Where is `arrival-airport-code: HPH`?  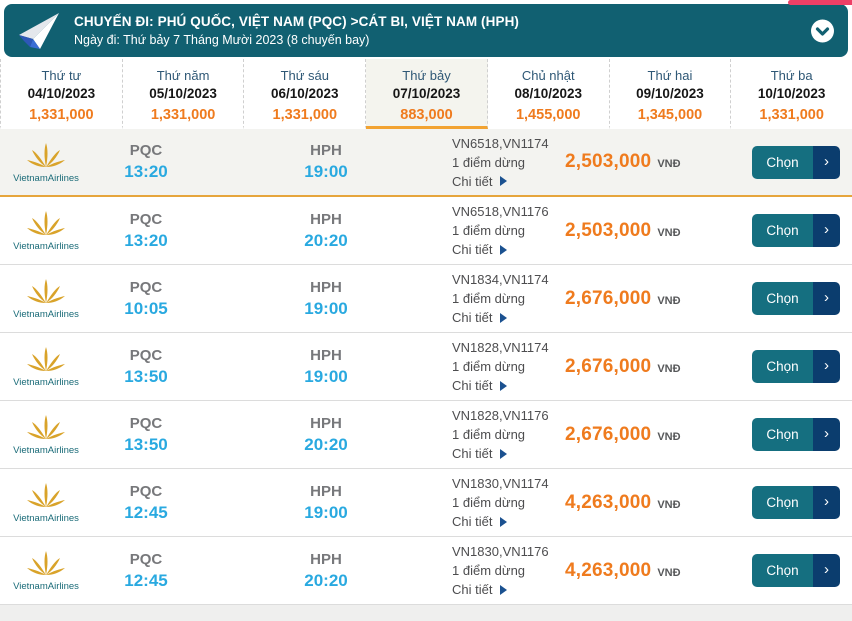 arrival-airport-code: HPH is located at coordinates (326, 559).